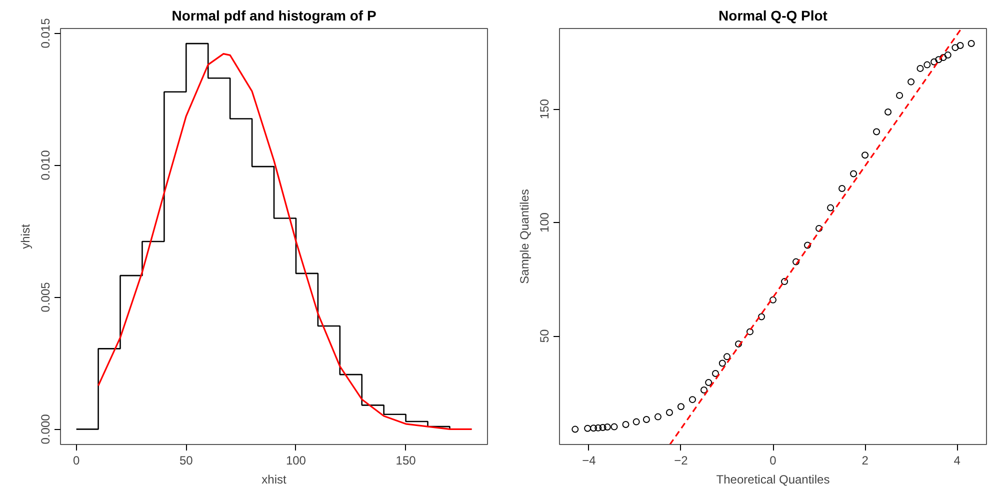 Image resolution: width=999 pixels, height=489 pixels. I want to click on y-axis-title: Sample Quantiles, so click(525, 236).